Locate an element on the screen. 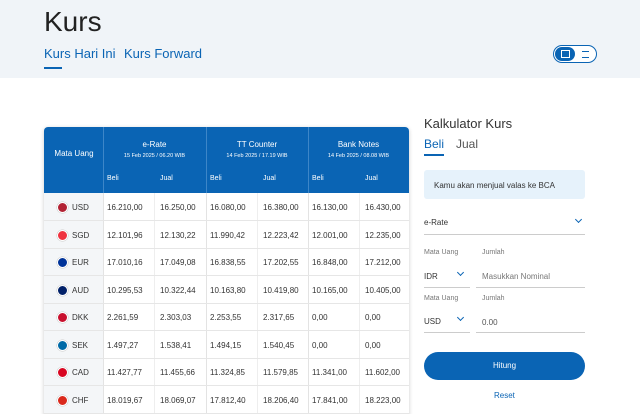 Image resolution: width=640 pixels, height=414 pixels. tab: Kurs Forward is located at coordinates (163, 53).